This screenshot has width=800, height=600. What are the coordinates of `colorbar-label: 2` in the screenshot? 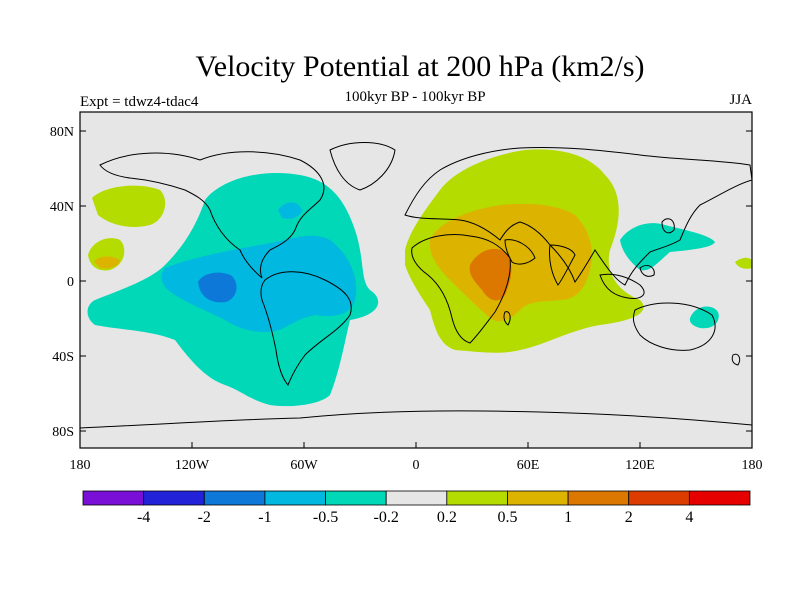 It's located at (629, 517).